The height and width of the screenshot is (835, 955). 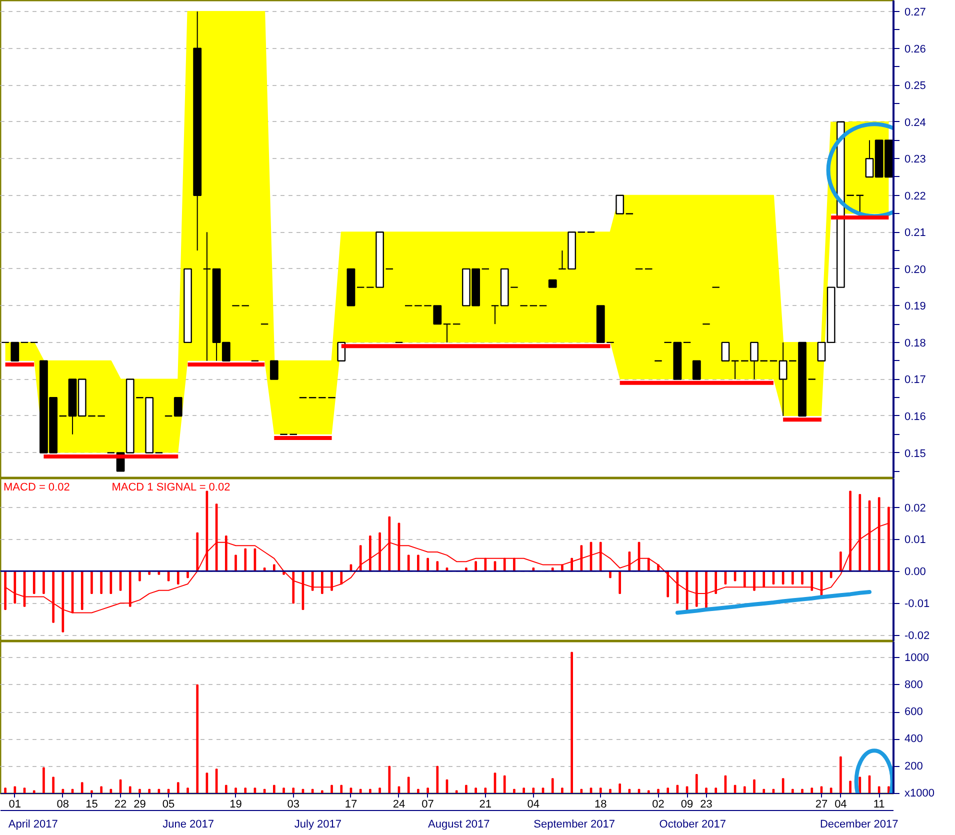 I want to click on y-tick-label: 0.19, so click(x=915, y=306).